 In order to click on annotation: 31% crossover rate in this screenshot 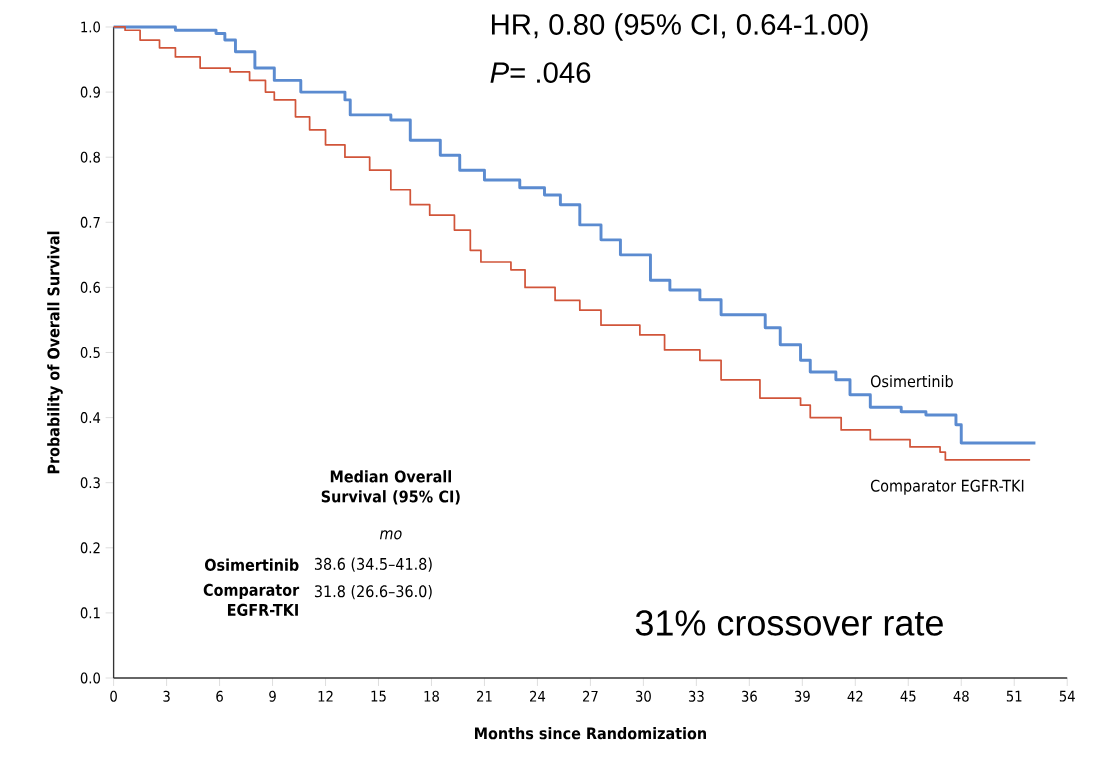, I will do `click(789, 623)`.